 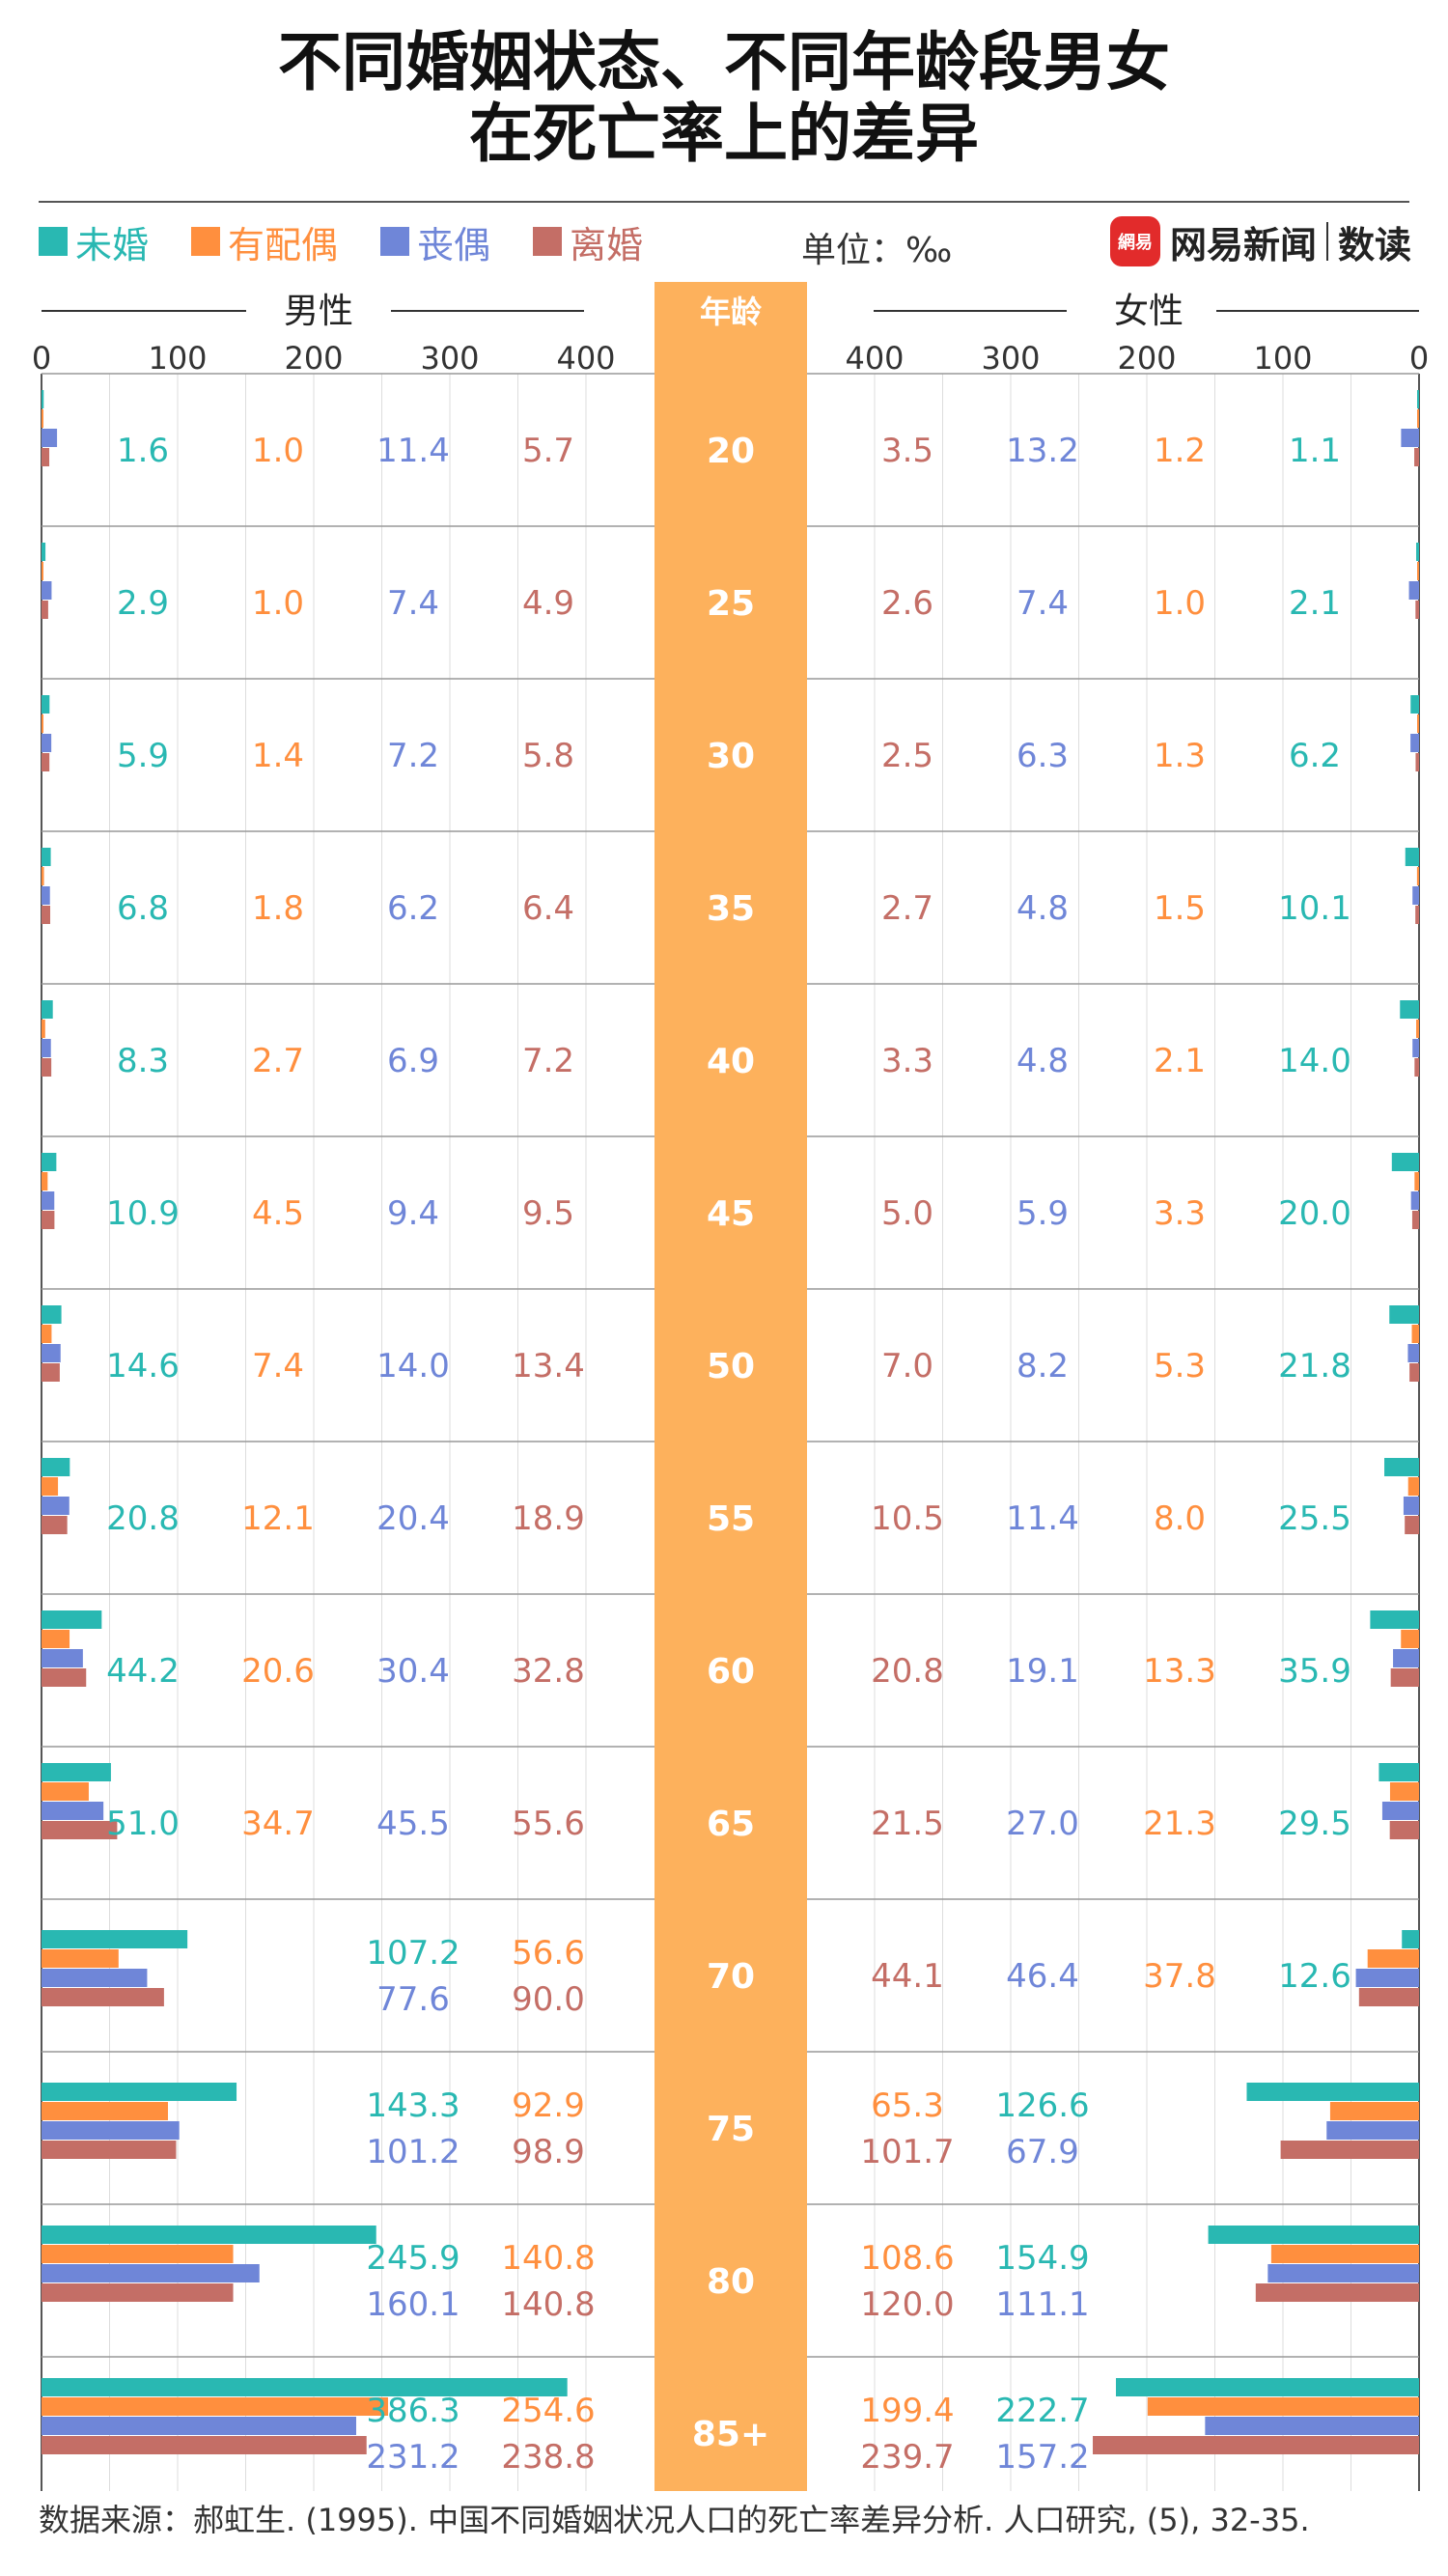 What do you see at coordinates (1315, 1672) in the screenshot?
I see `female-value-label: 35.9` at bounding box center [1315, 1672].